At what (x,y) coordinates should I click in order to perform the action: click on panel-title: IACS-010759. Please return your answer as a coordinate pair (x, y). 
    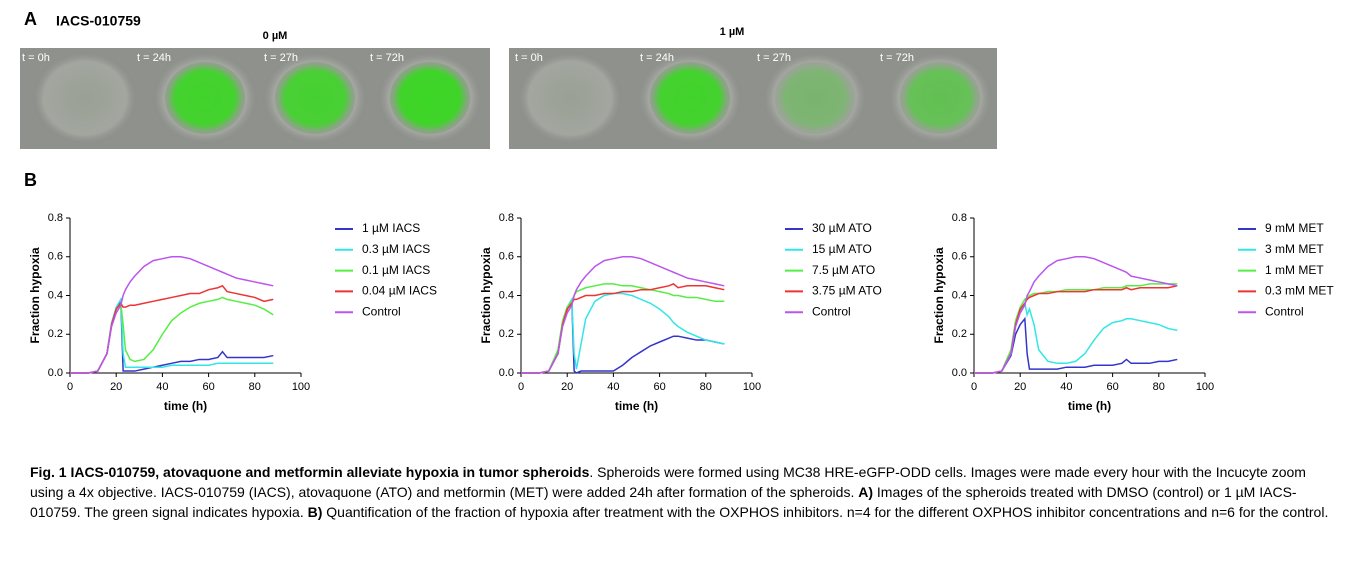
    Looking at the image, I should click on (98, 21).